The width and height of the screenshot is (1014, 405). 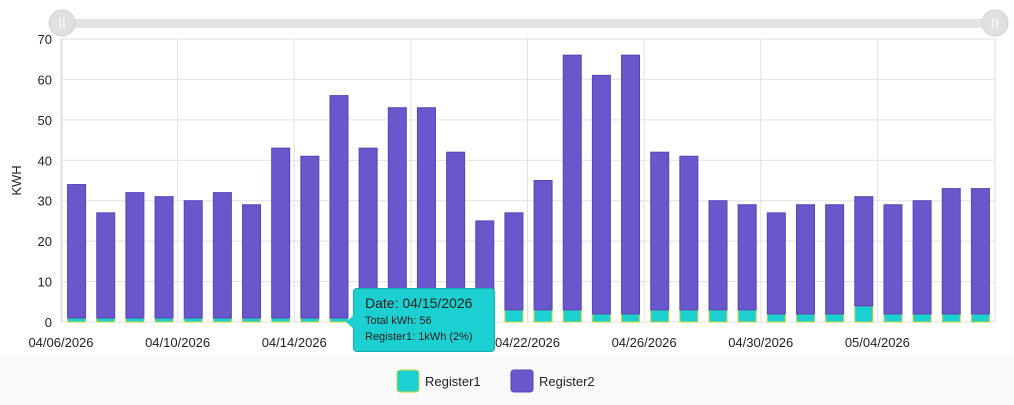 I want to click on bar-register1-04-10-2026, so click(x=193, y=320).